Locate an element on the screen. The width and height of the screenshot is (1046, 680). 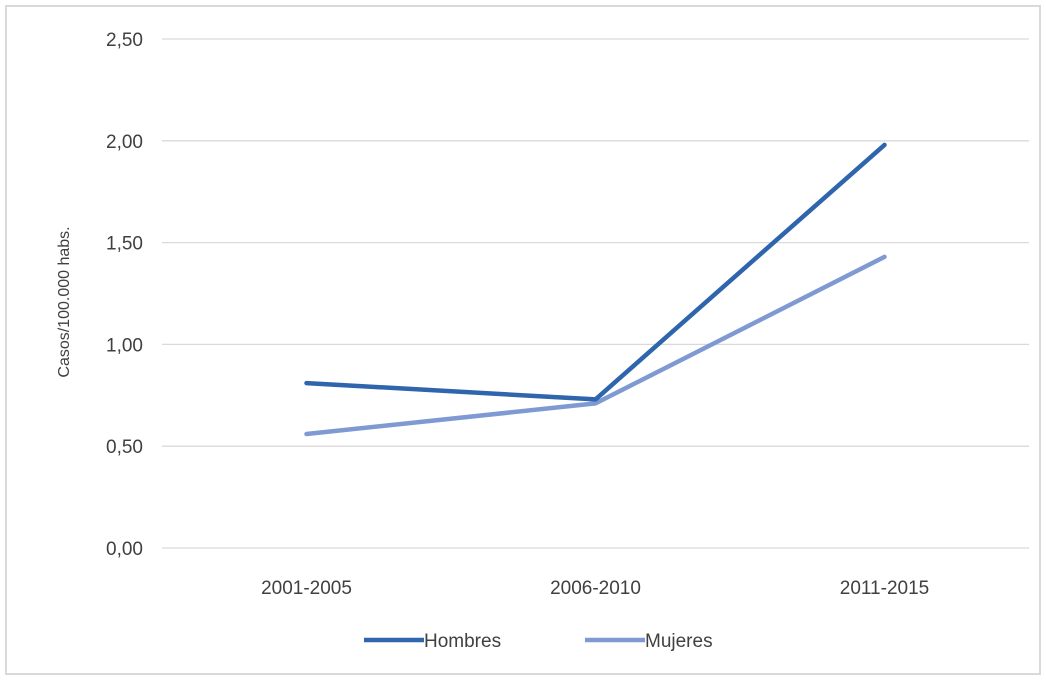
x-axis-ticks: 2001-2005 2006-2010 2011-2015 is located at coordinates (595, 588).